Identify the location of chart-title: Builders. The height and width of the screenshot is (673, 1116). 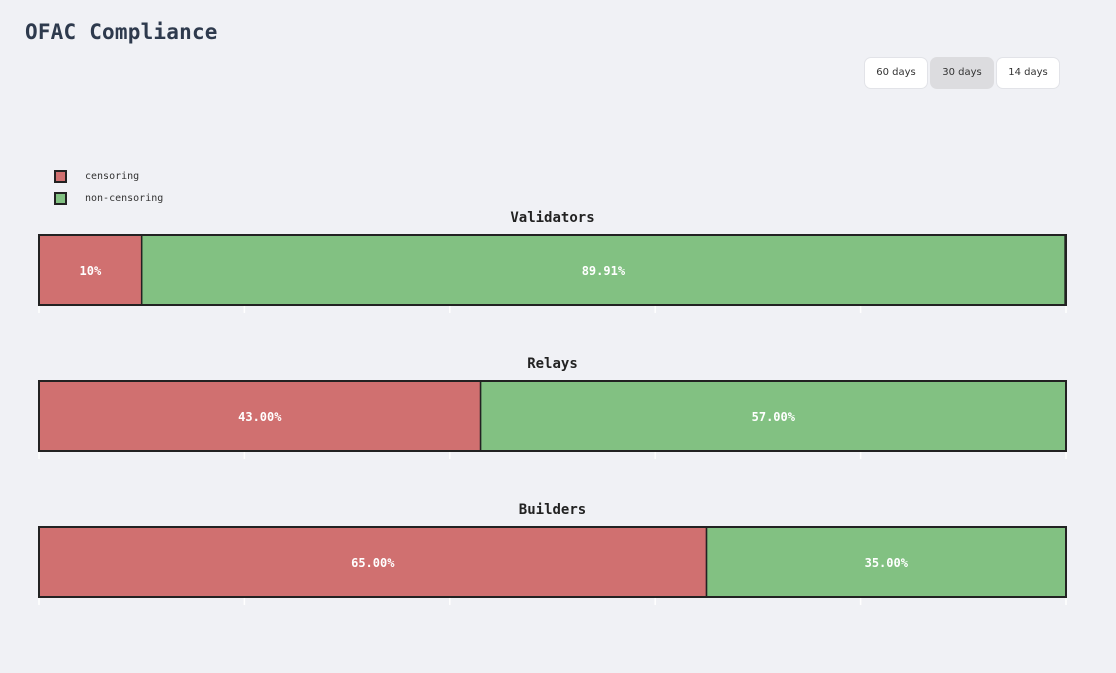
(552, 510).